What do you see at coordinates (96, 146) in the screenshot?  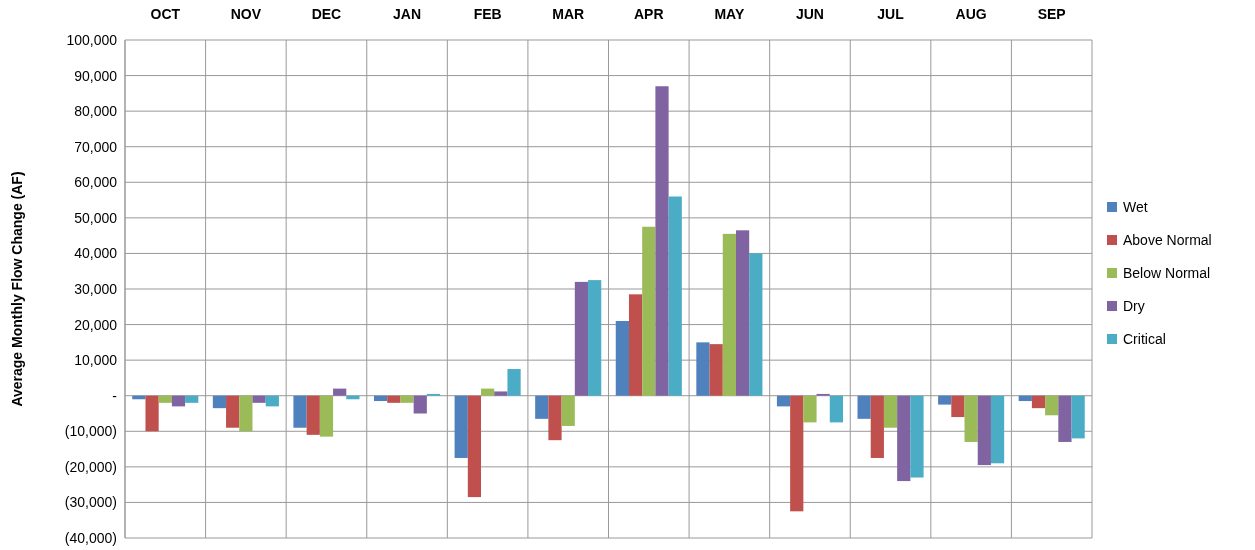 I see `y-tick-label: 70,000` at bounding box center [96, 146].